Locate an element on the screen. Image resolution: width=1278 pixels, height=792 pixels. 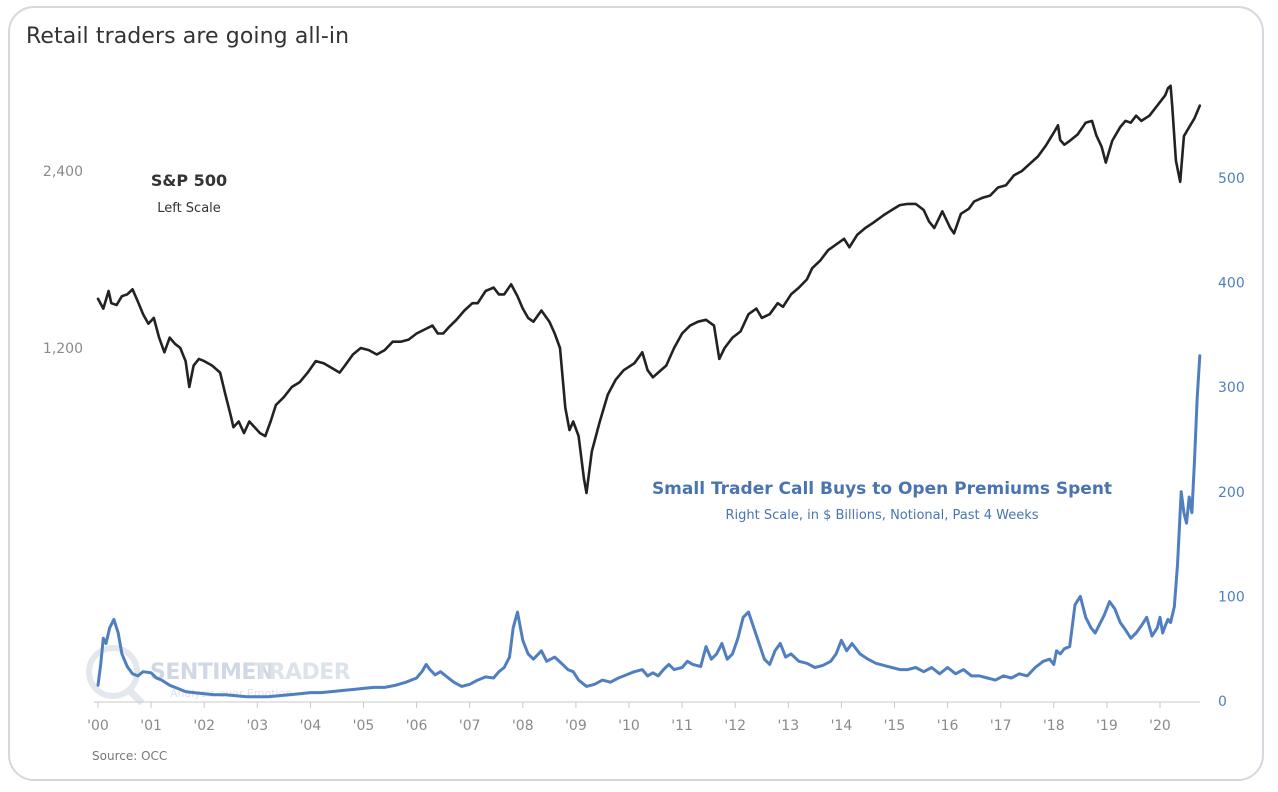
watermark-text-a: SENTIMEN is located at coordinates (212, 672).